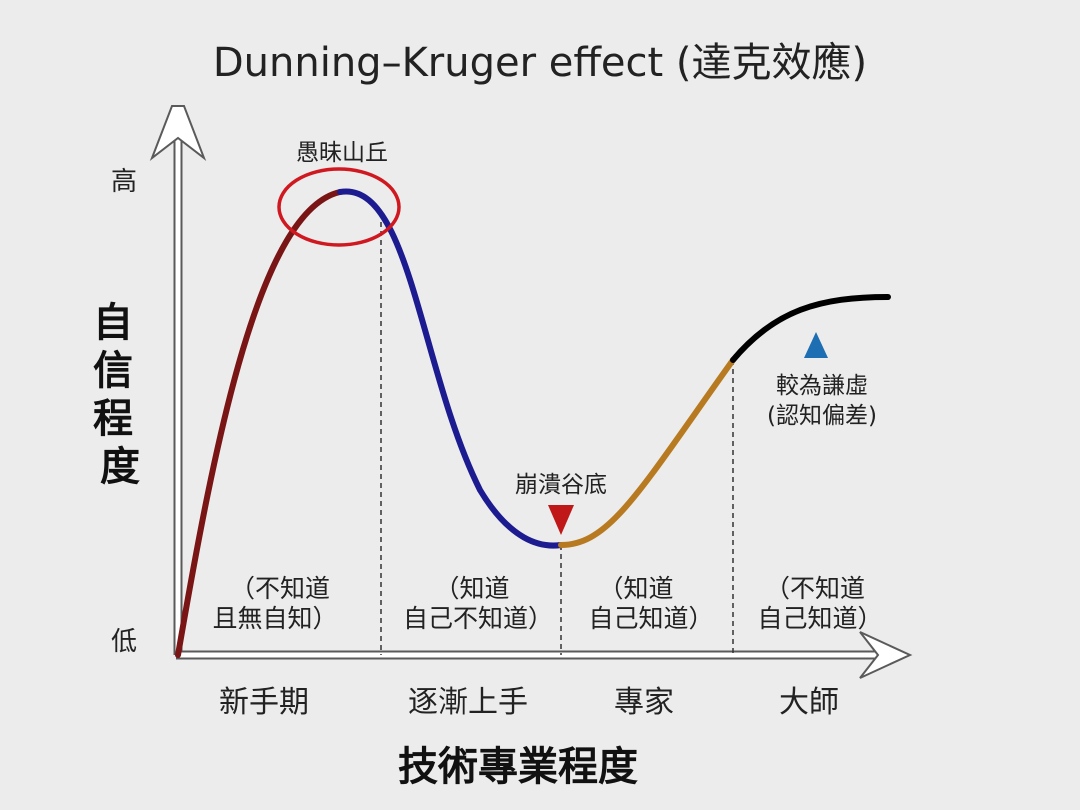 Image resolution: width=1080 pixels, height=810 pixels. I want to click on stage-note-1-line2: 且無自知）, so click(274, 618).